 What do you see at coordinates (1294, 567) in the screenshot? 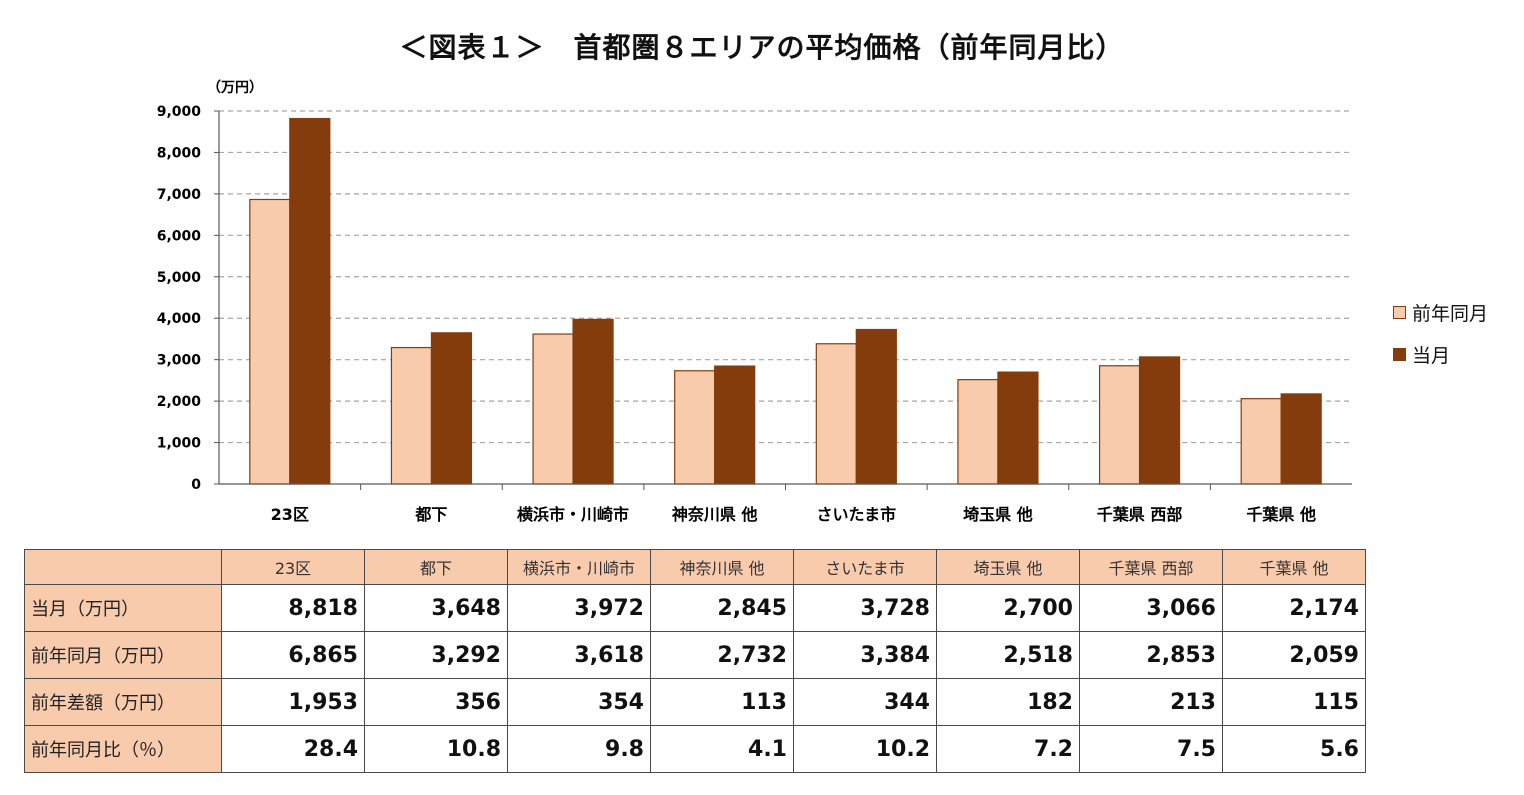
I see `table-header-cell: 千葉県 他` at bounding box center [1294, 567].